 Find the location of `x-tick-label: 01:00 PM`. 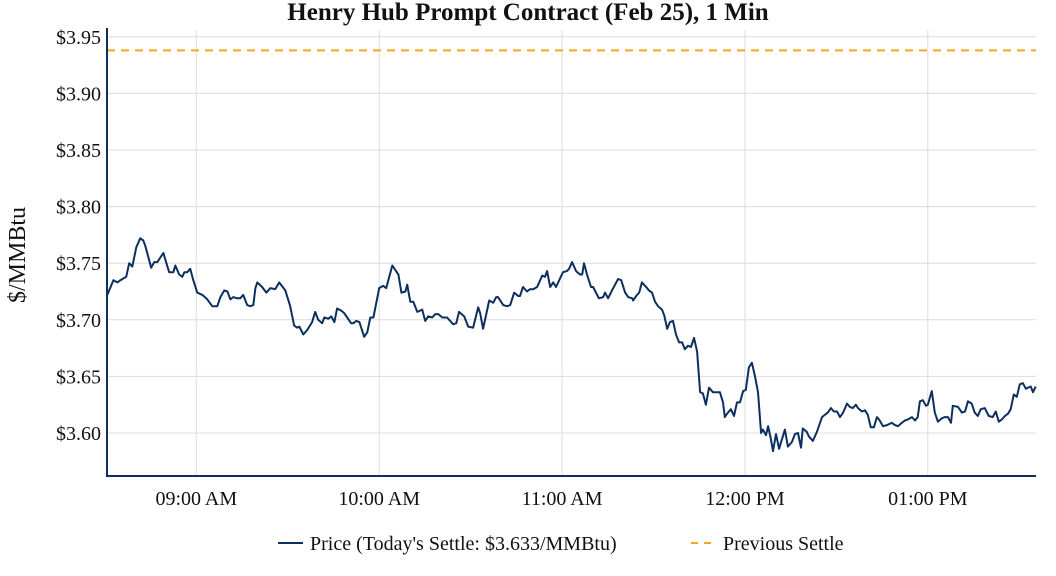

x-tick-label: 01:00 PM is located at coordinates (928, 499).